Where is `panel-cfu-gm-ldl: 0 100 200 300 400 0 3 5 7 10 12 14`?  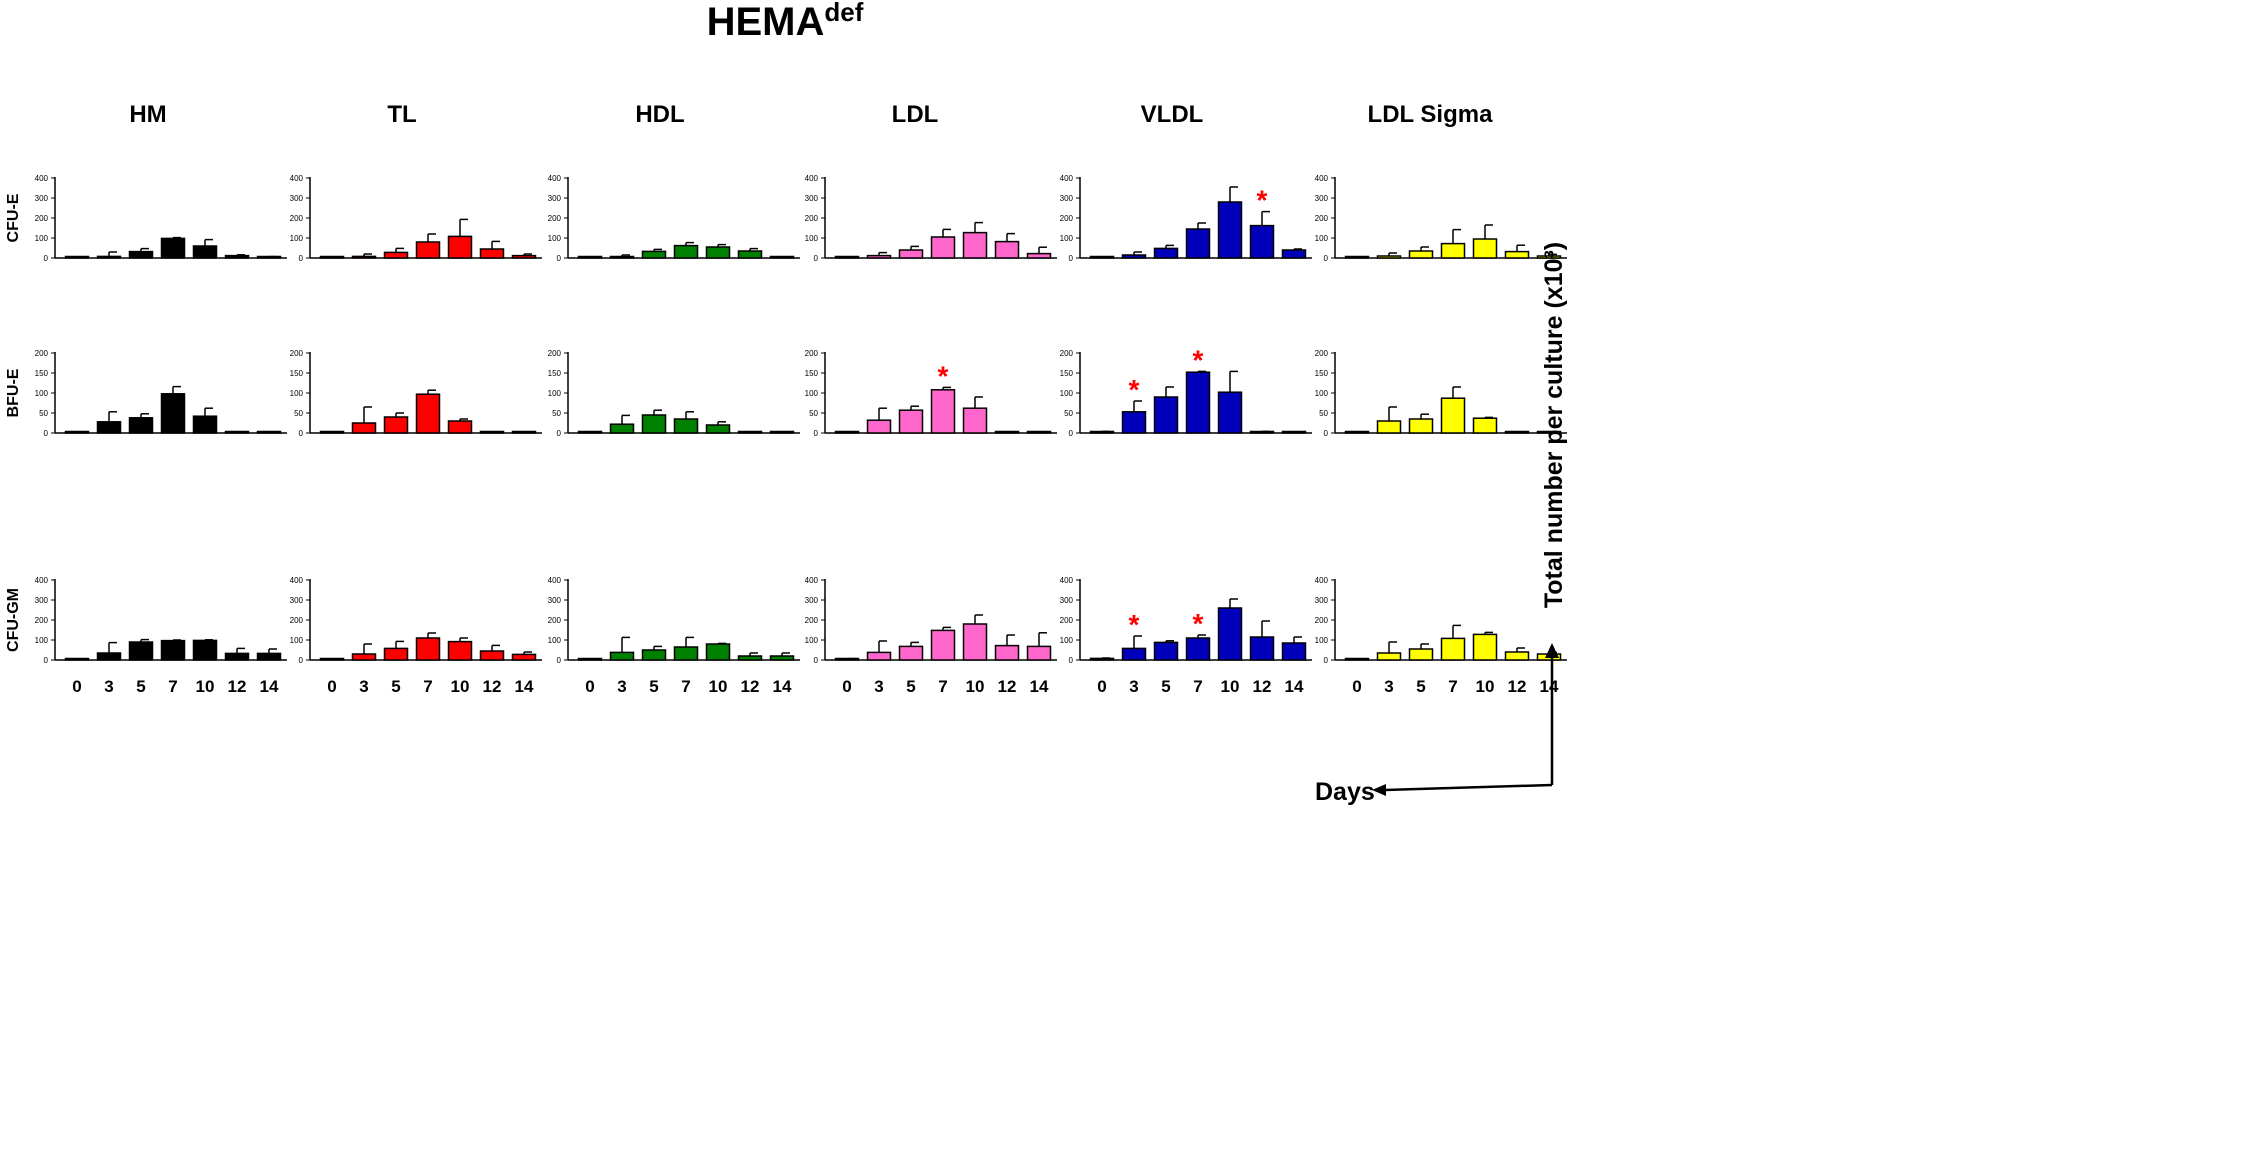 panel-cfu-gm-ldl: 0 100 200 300 400 0 3 5 7 10 12 14 is located at coordinates (931, 636).